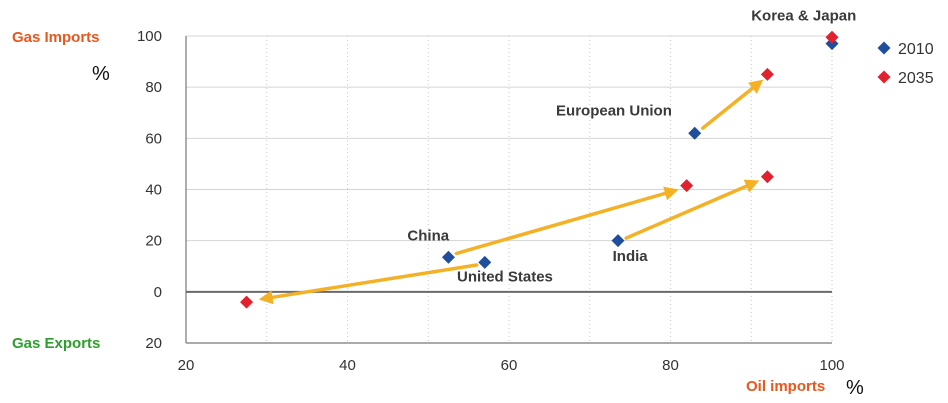  Describe the element at coordinates (916, 78) in the screenshot. I see `legend-label: 2035` at that location.